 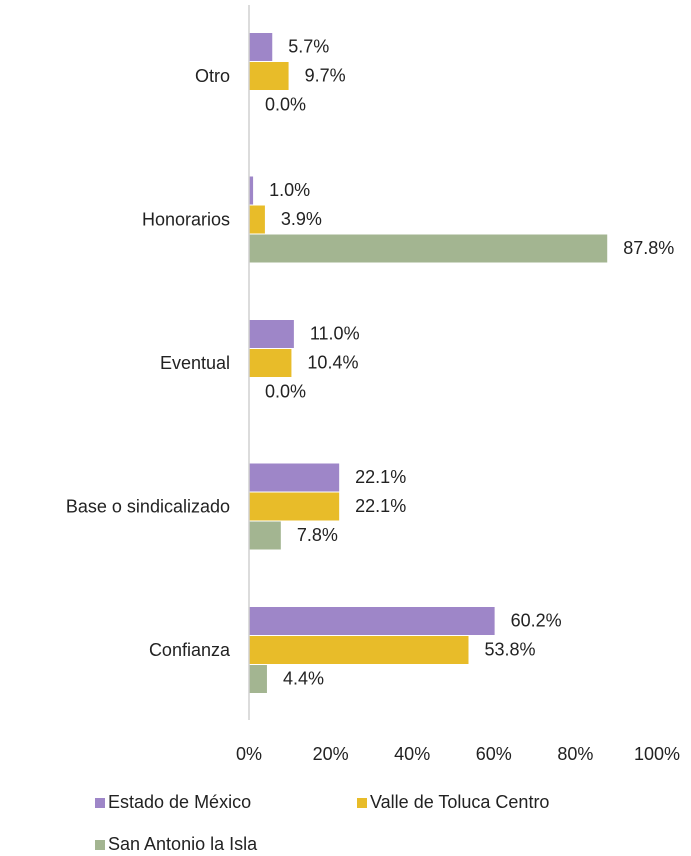 I want to click on y-tick-label: Honorarios, so click(x=186, y=219).